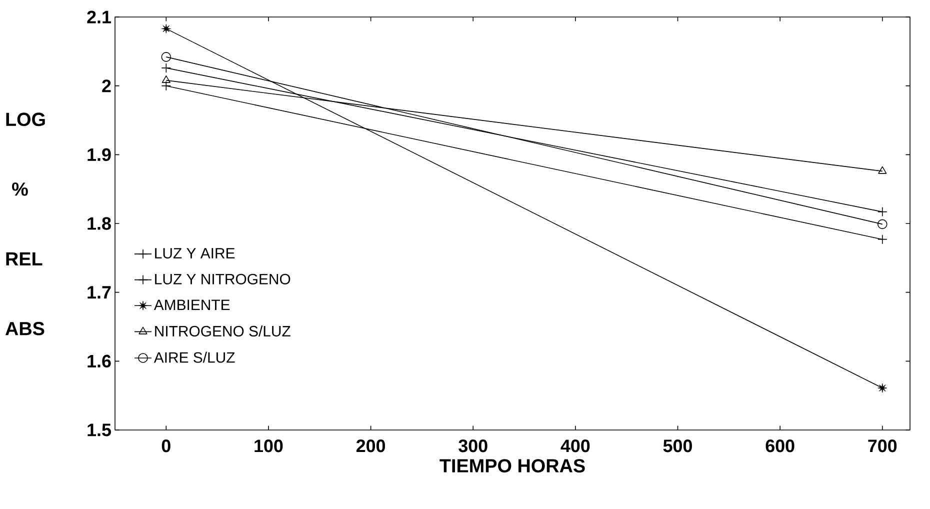 The width and height of the screenshot is (930, 509). I want to click on x-tick-label: 200, so click(371, 446).